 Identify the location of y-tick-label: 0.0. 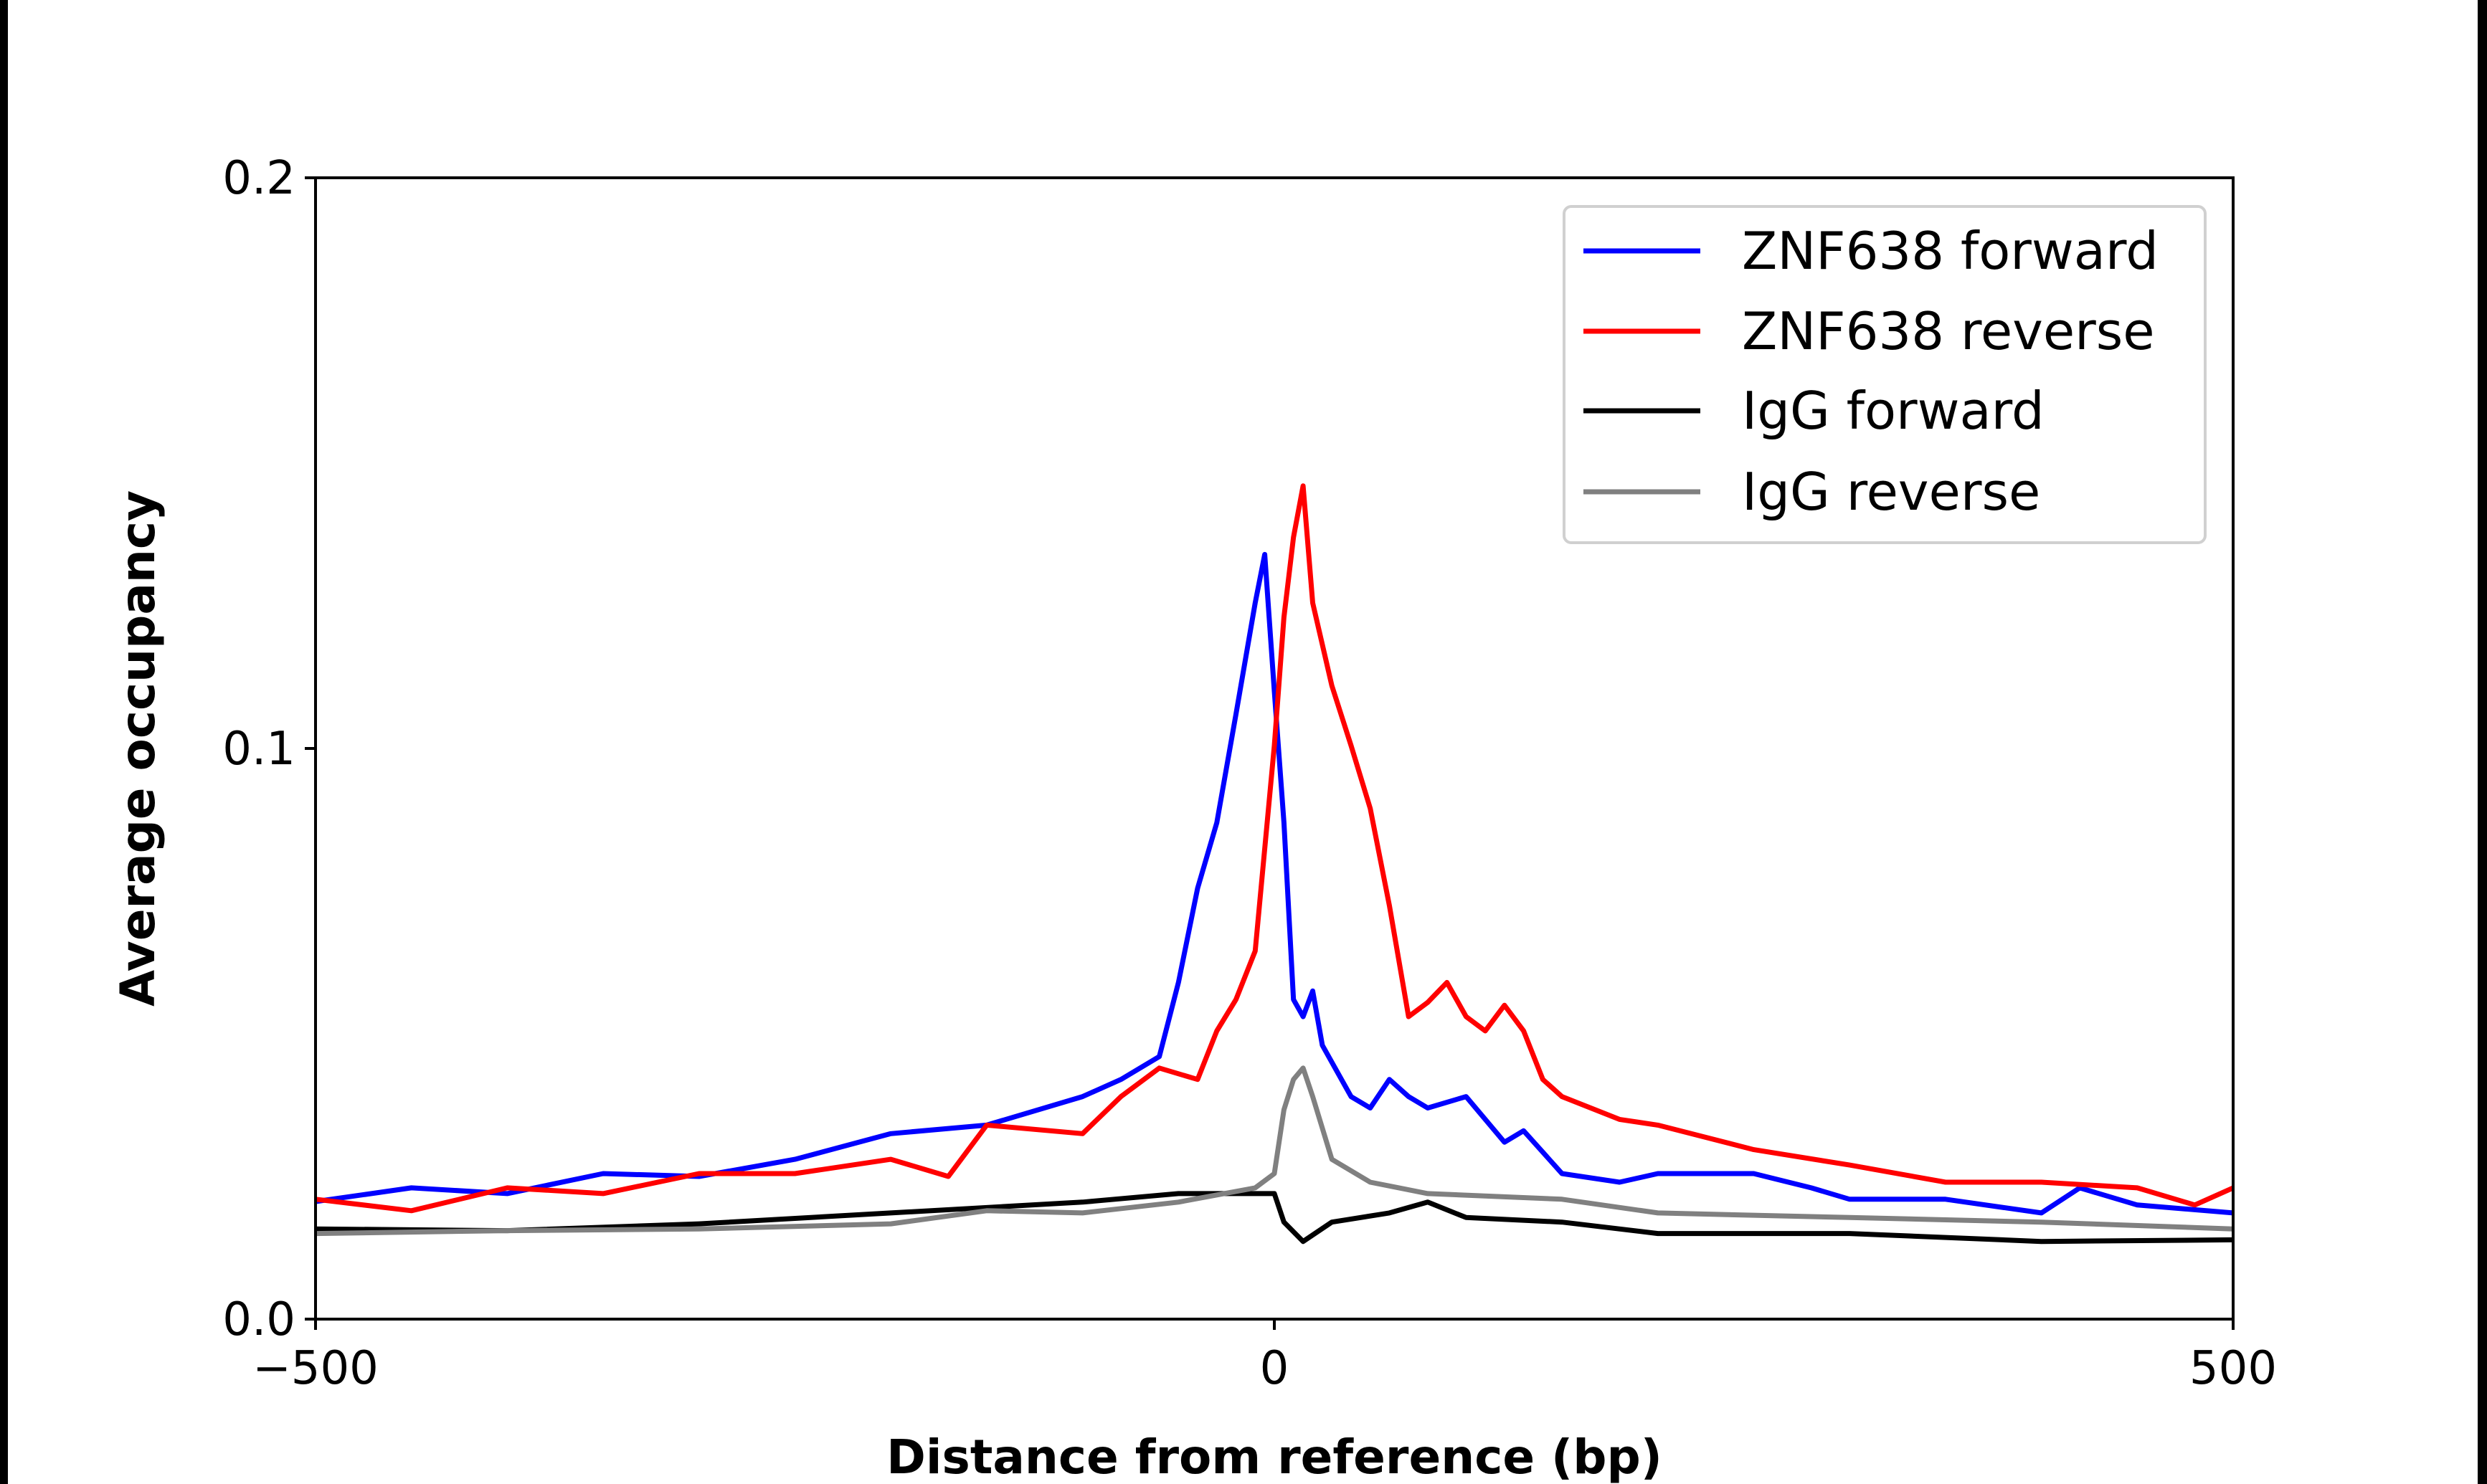
(259, 1319).